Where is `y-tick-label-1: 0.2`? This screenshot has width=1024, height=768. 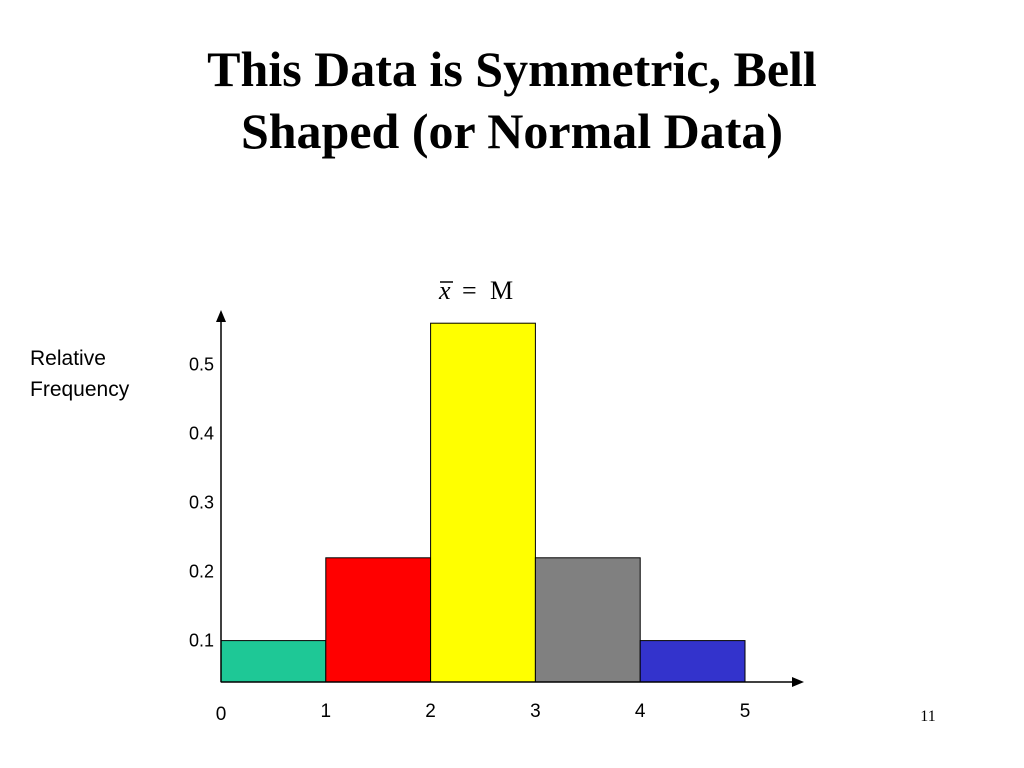 y-tick-label-1: 0.2 is located at coordinates (201, 572).